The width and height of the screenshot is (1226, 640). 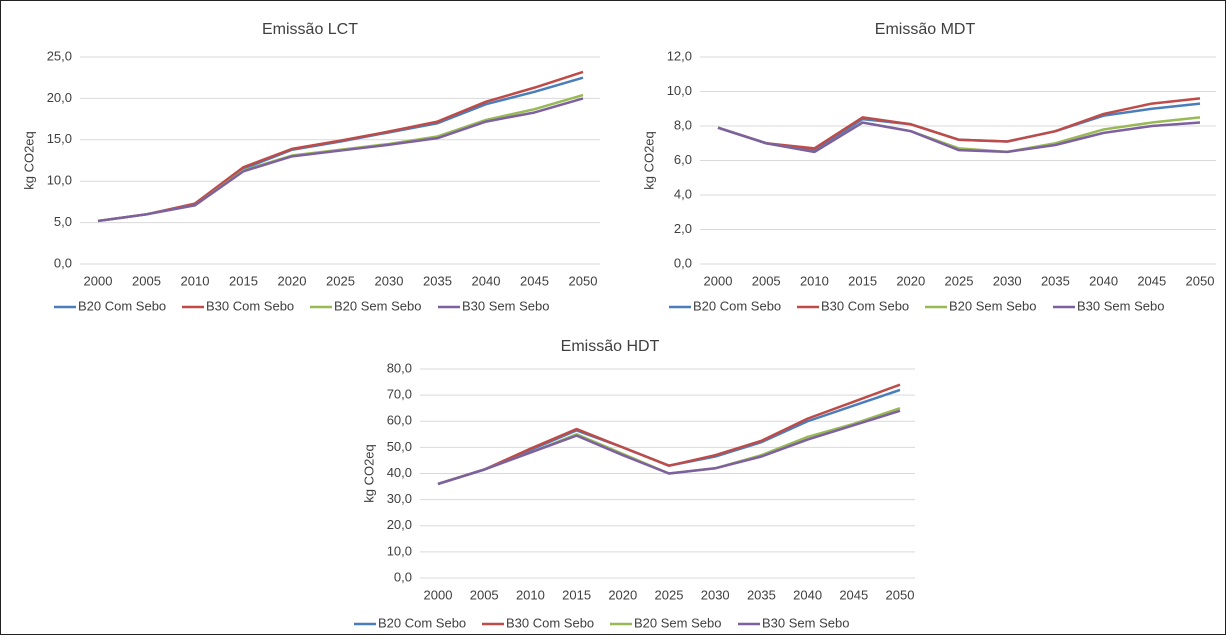 I want to click on y-tick-label: 5,0, so click(x=63, y=221).